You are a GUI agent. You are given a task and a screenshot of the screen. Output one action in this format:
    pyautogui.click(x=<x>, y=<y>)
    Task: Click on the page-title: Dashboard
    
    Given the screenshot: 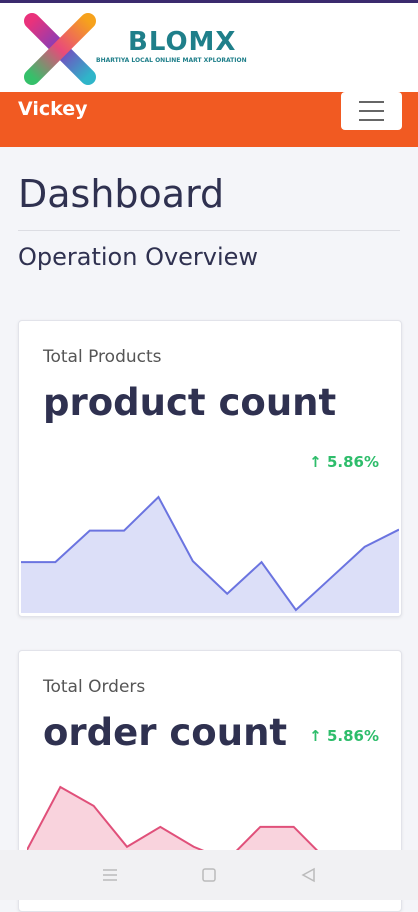 What is the action you would take?
    pyautogui.click(x=121, y=194)
    